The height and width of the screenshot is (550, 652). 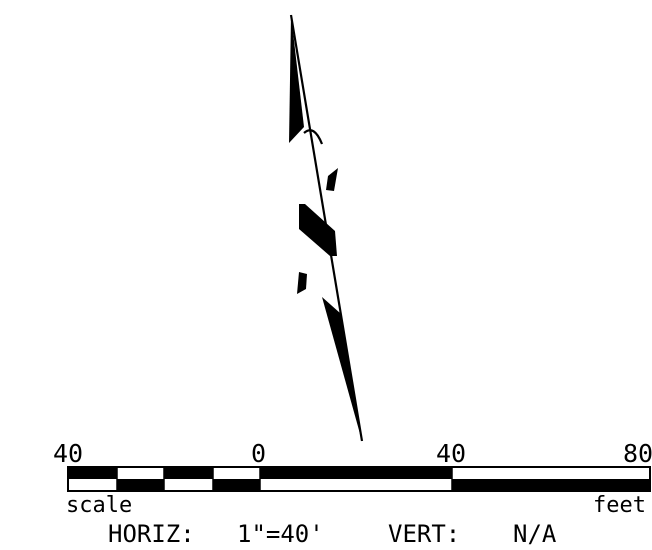 What do you see at coordinates (619, 505) in the screenshot?
I see `units-label: feet` at bounding box center [619, 505].